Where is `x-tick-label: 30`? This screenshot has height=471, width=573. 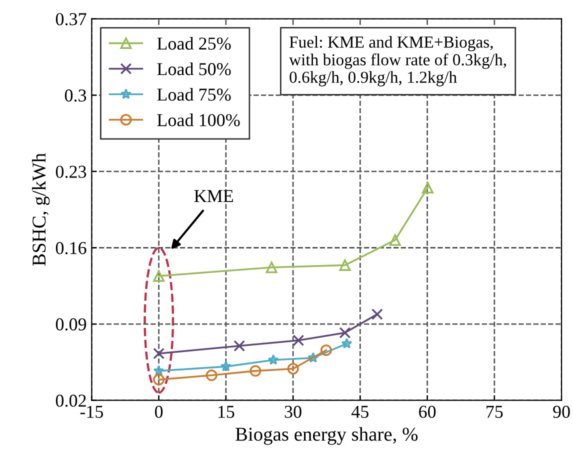
x-tick-label: 30 is located at coordinates (293, 412).